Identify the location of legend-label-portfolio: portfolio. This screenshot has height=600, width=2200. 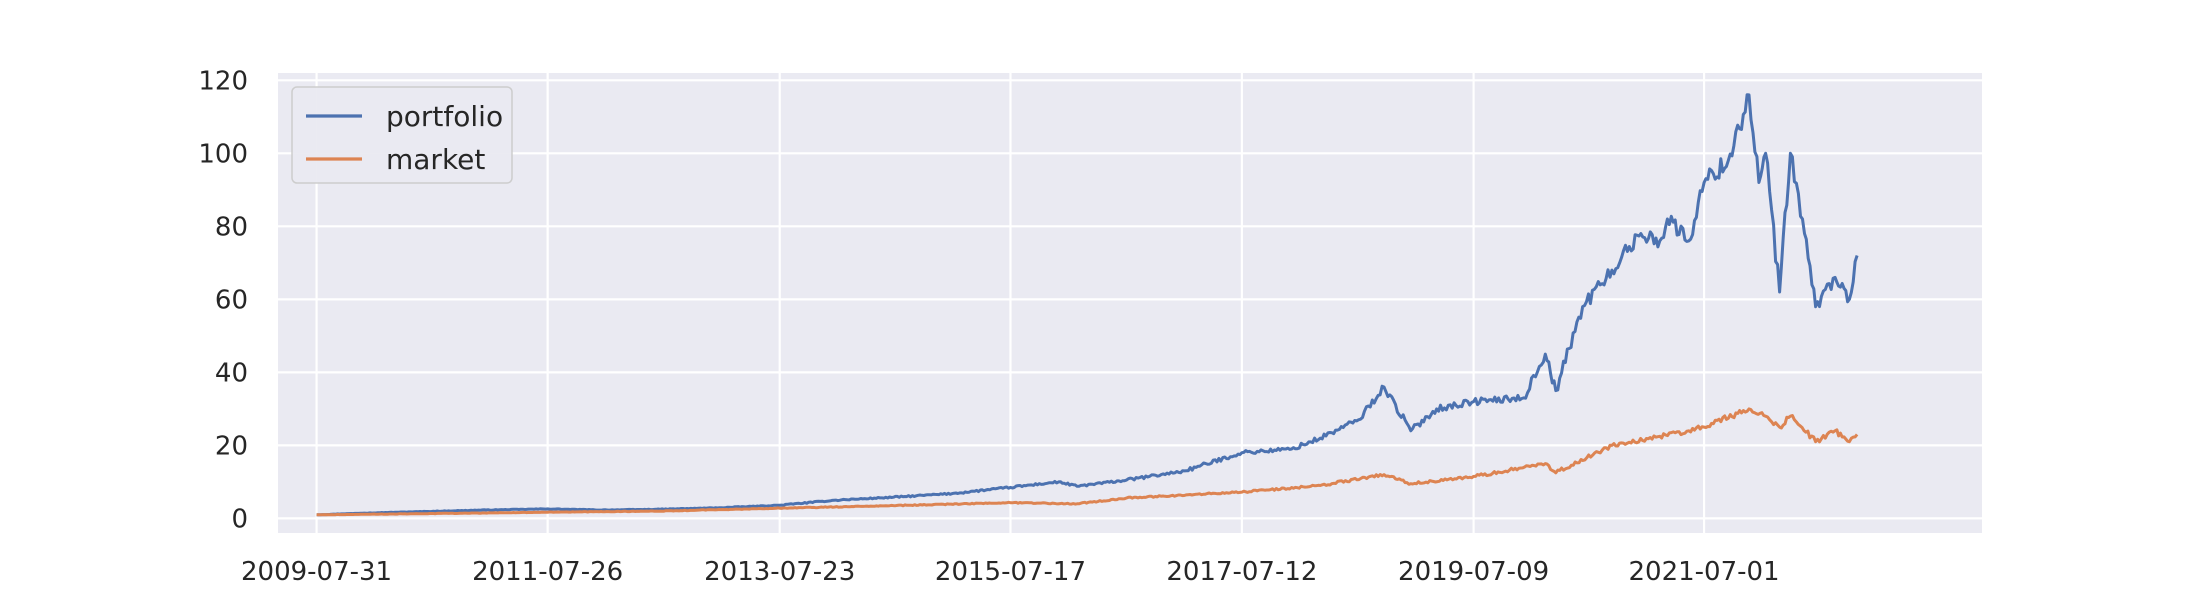
(444, 116).